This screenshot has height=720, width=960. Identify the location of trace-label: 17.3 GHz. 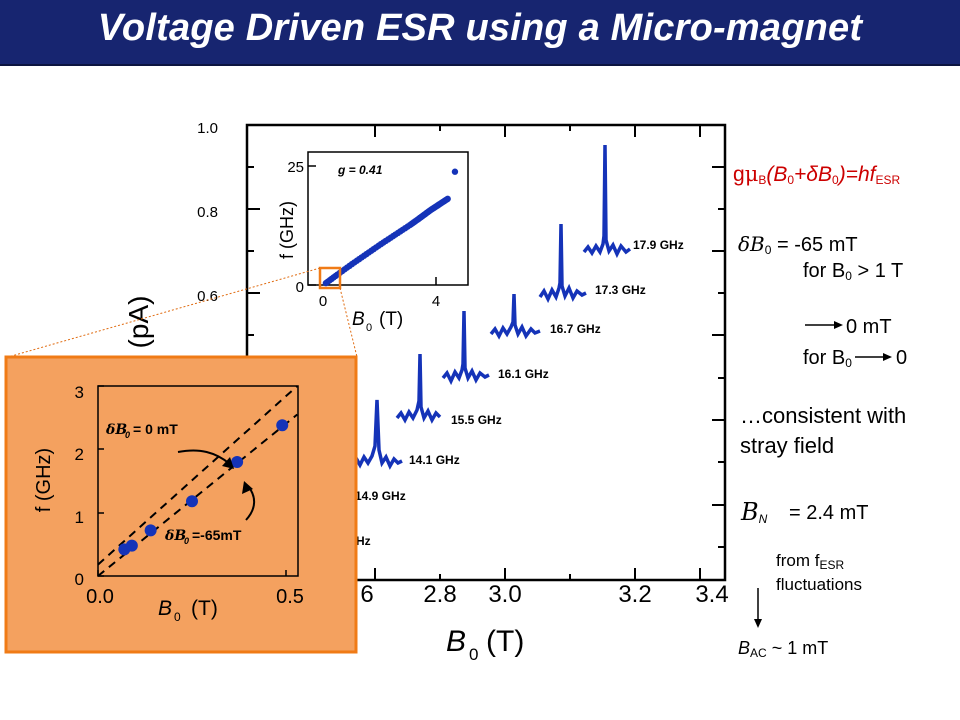
(620, 290).